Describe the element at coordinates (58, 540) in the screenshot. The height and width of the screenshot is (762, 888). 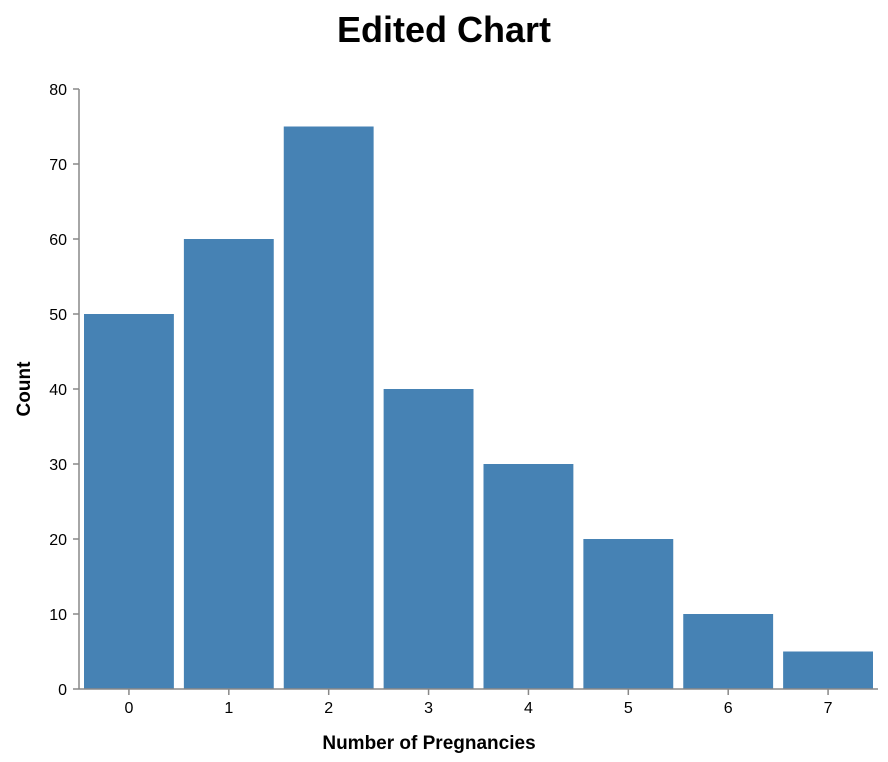
I see `y-tick-label: 20` at that location.